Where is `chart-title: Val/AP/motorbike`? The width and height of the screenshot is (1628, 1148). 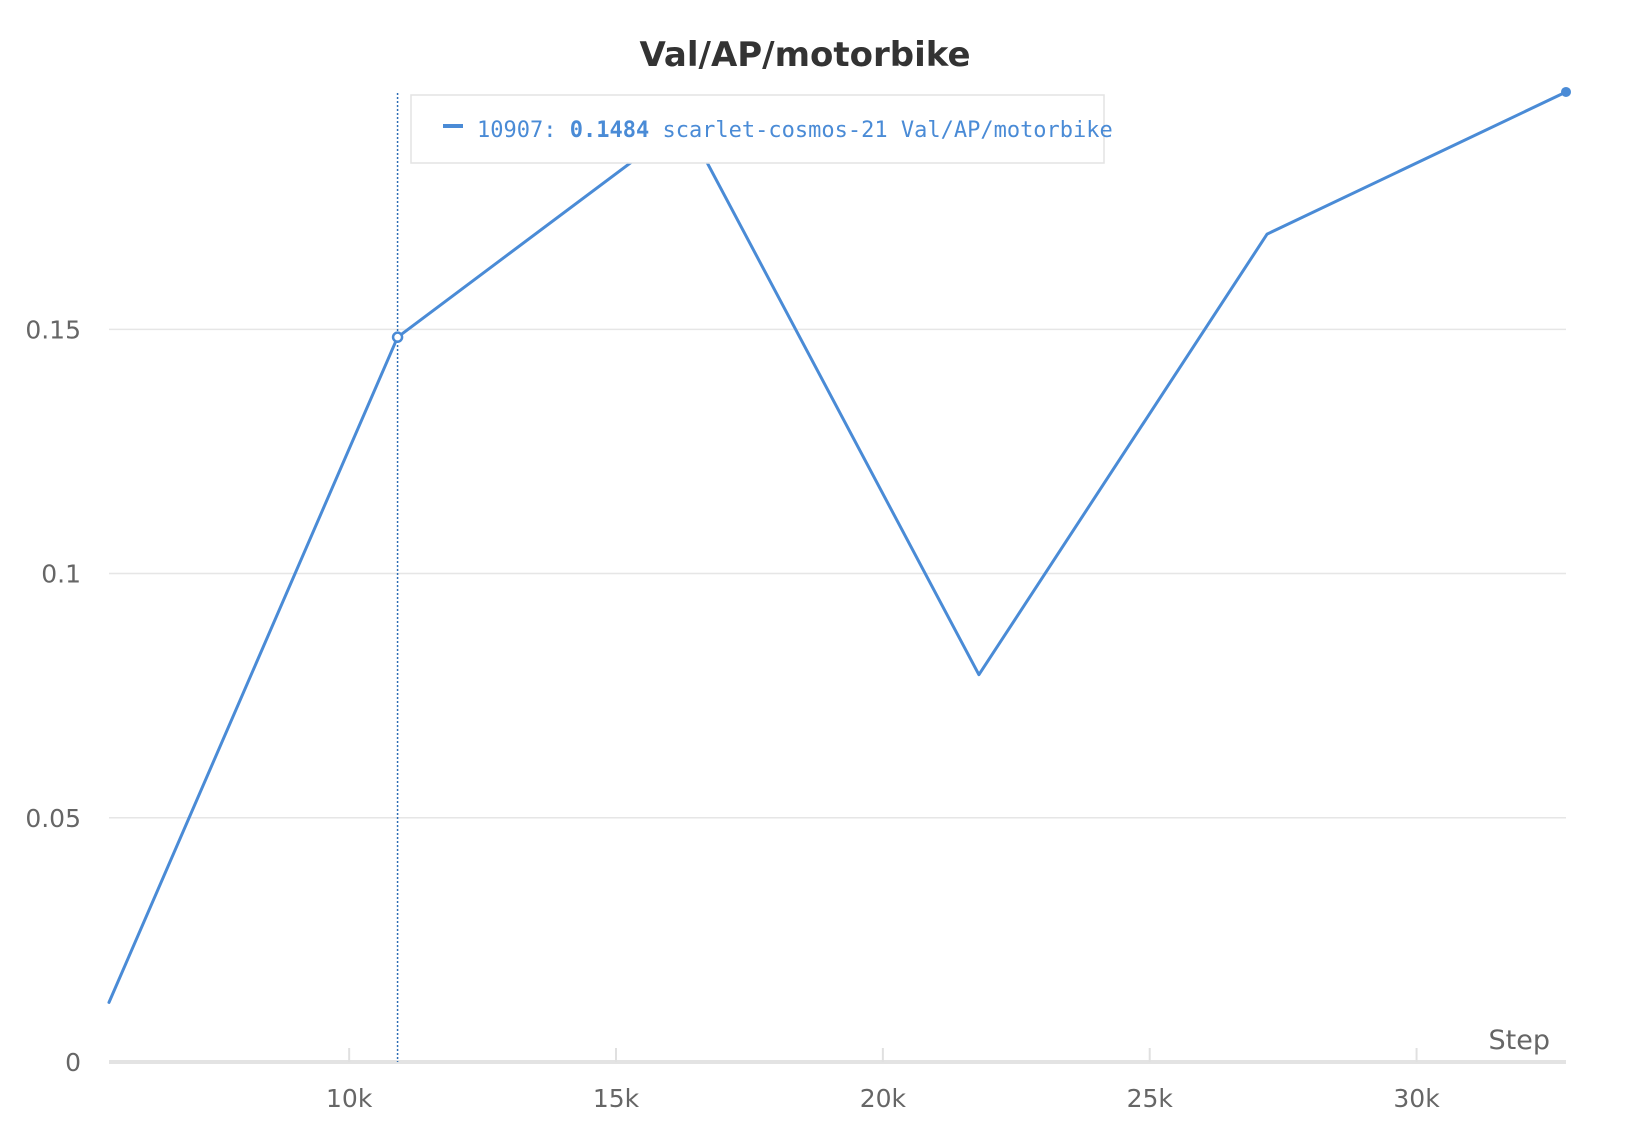 chart-title: Val/AP/motorbike is located at coordinates (804, 55).